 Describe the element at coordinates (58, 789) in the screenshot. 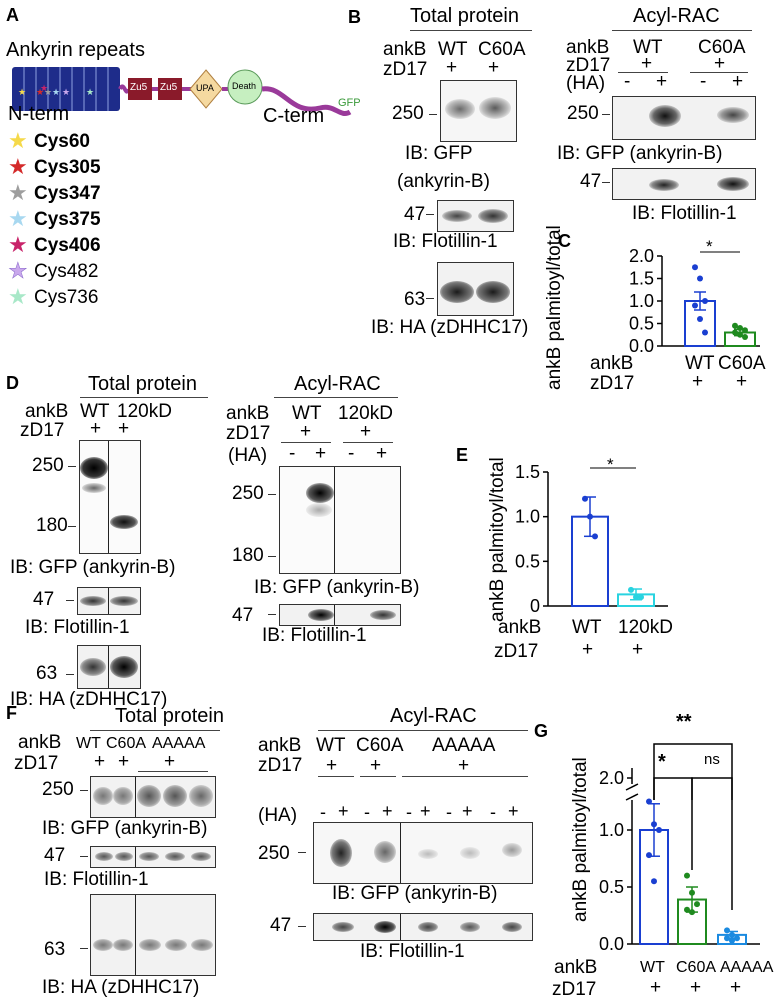

I see `f-mw-250: 250` at that location.